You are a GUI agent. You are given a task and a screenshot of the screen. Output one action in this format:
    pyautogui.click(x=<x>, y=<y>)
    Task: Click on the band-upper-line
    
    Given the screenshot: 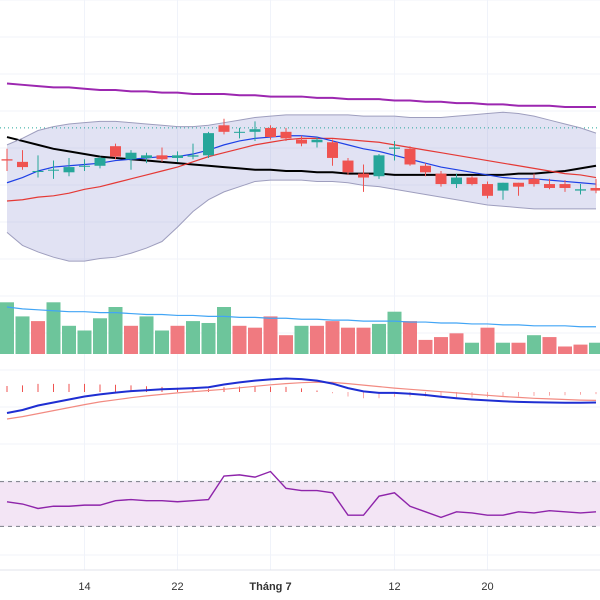 What is the action you would take?
    pyautogui.click(x=301, y=128)
    